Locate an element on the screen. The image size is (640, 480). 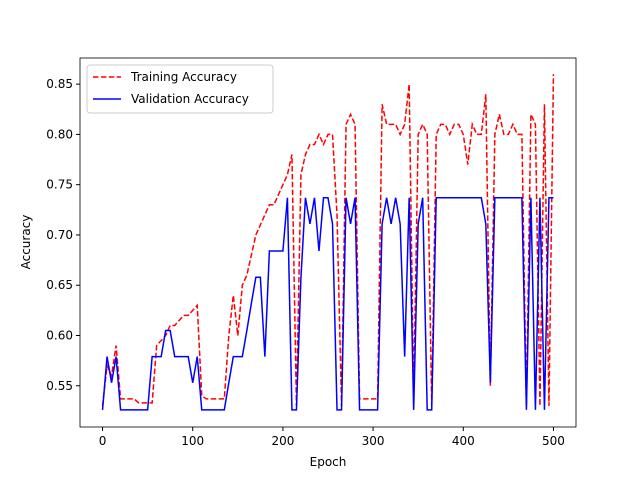
legend-box is located at coordinates (180, 89).